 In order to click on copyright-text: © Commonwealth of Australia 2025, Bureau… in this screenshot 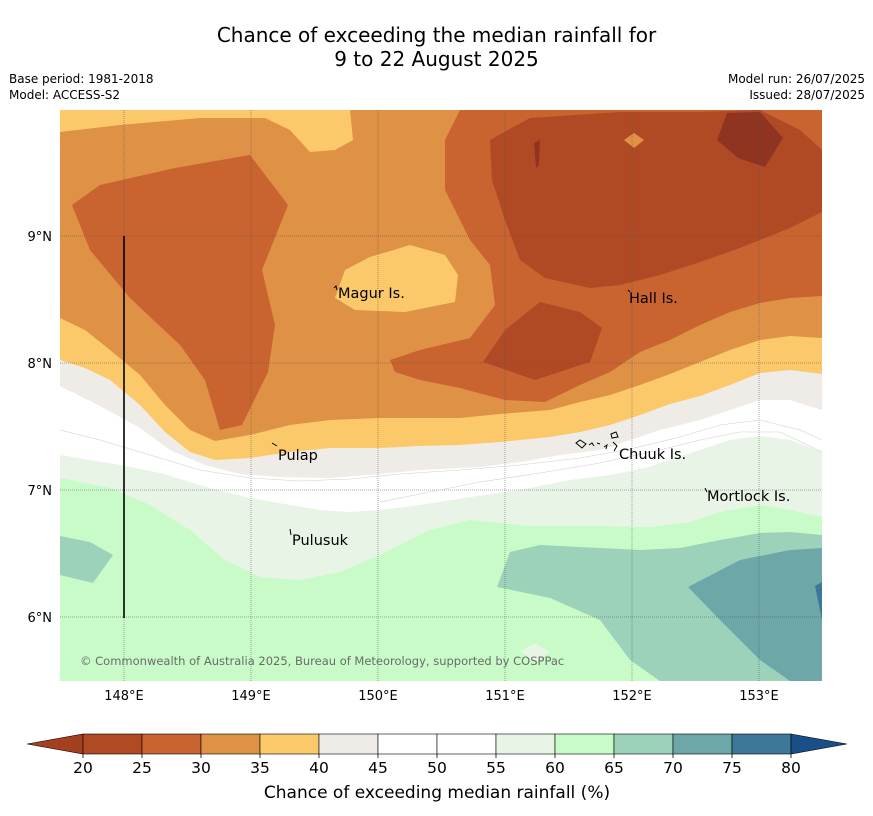, I will do `click(322, 661)`.